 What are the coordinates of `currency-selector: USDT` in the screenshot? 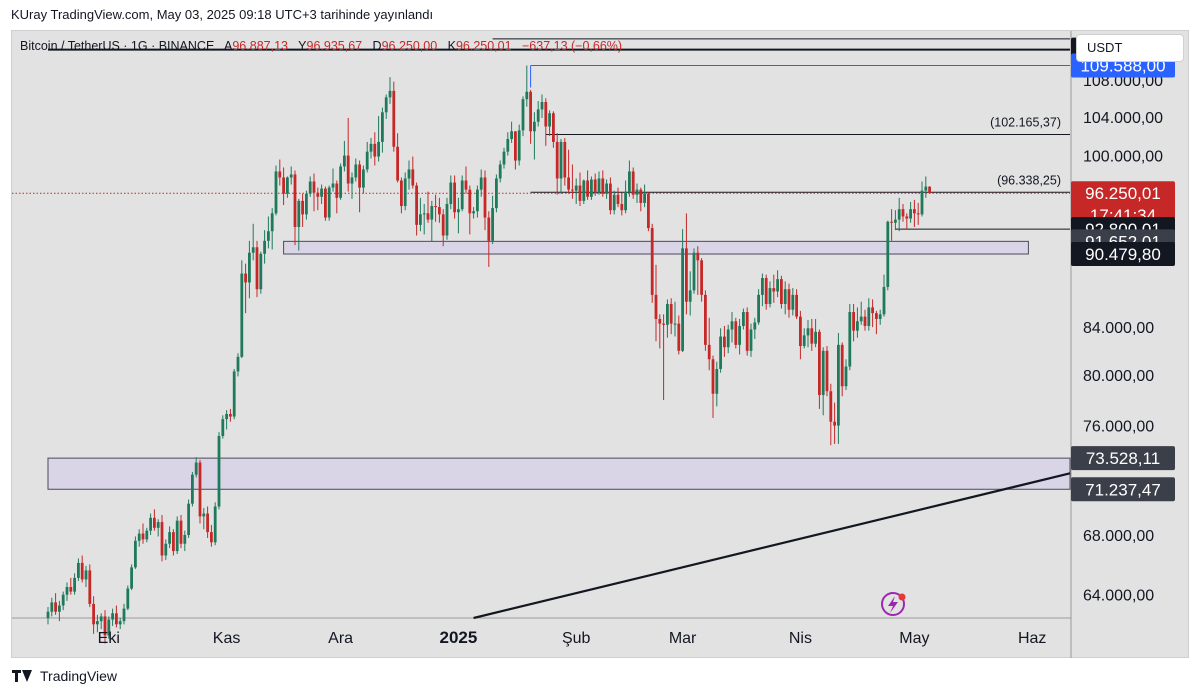 It's located at (1130, 48).